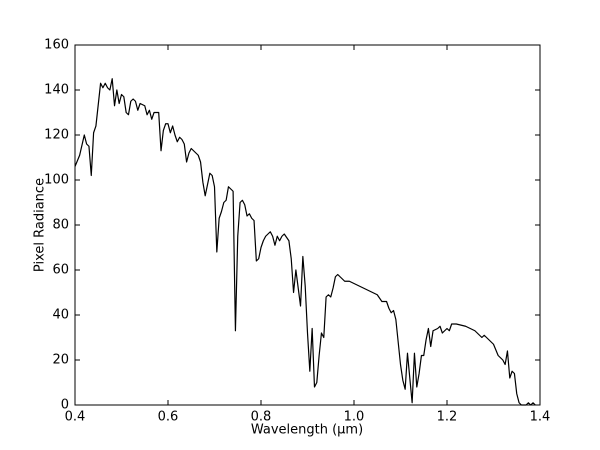  I want to click on y-tick-label: 100, so click(56, 180).